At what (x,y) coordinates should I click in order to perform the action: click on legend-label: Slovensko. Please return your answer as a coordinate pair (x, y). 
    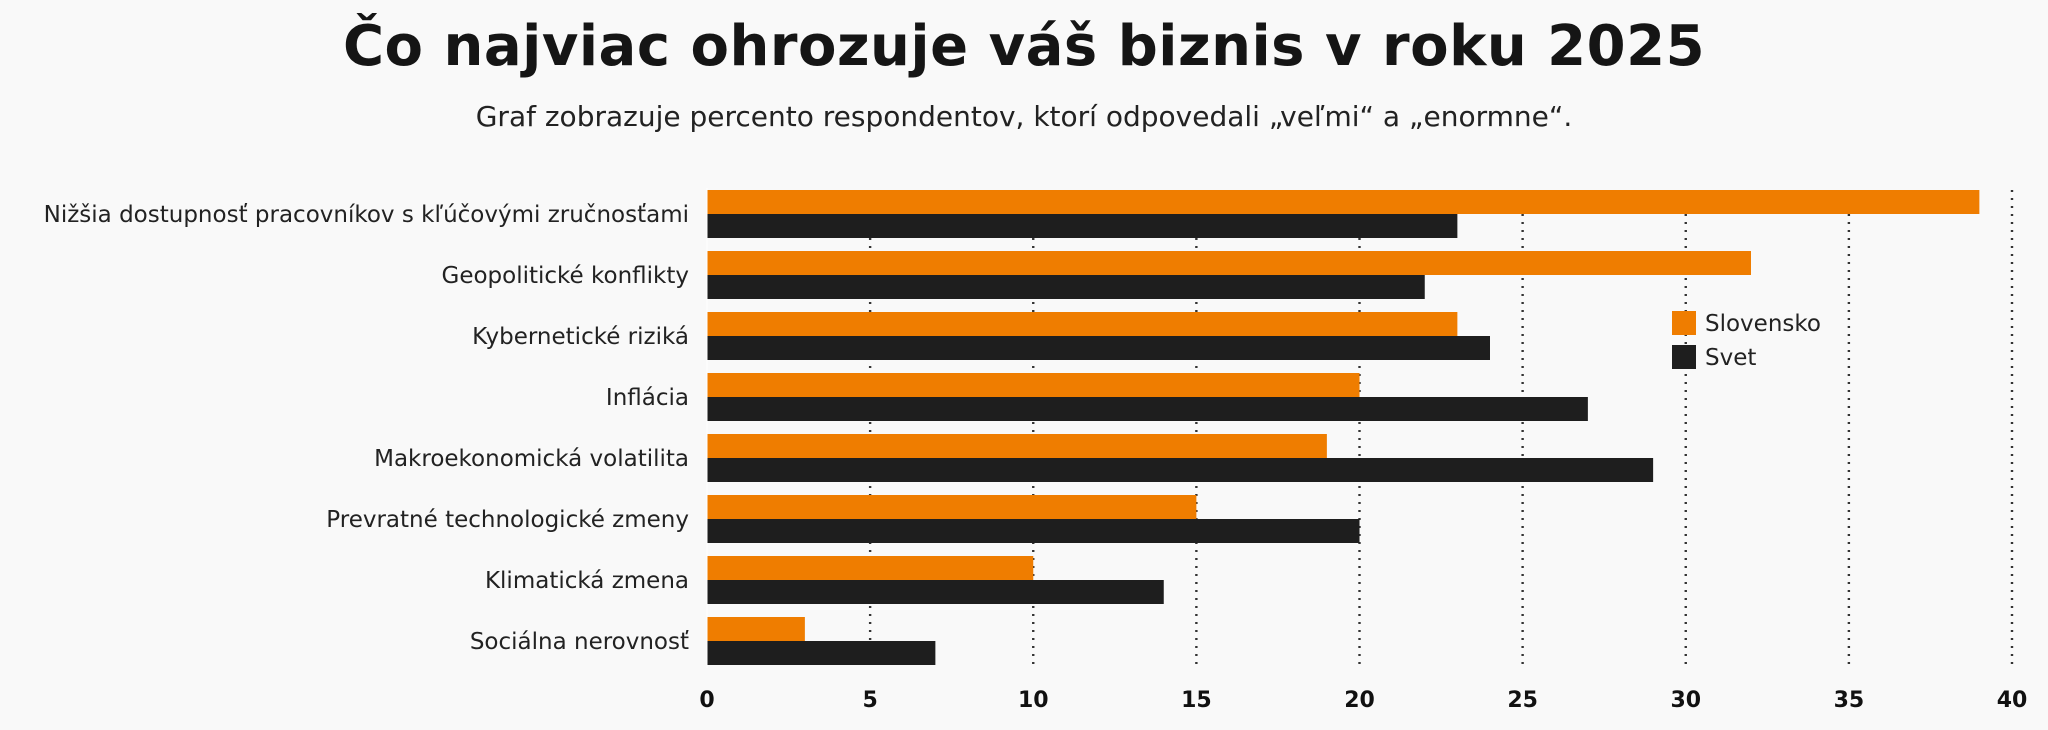
    Looking at the image, I should click on (1763, 324).